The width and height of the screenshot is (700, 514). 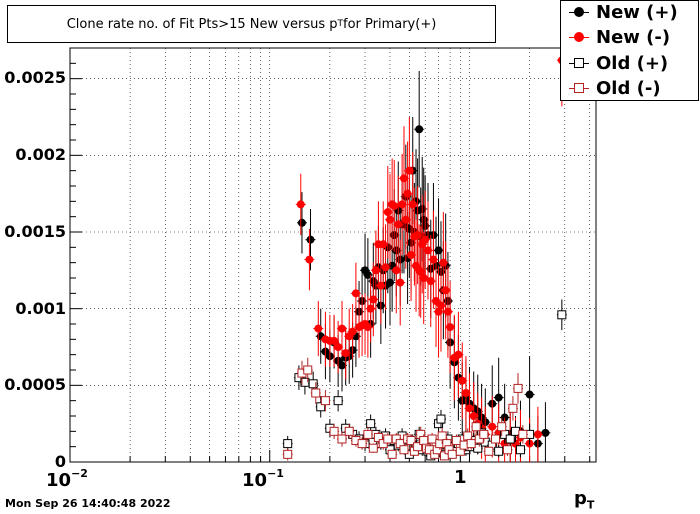 What do you see at coordinates (637, 12) in the screenshot?
I see `legend-label-new-plus: New (+)` at bounding box center [637, 12].